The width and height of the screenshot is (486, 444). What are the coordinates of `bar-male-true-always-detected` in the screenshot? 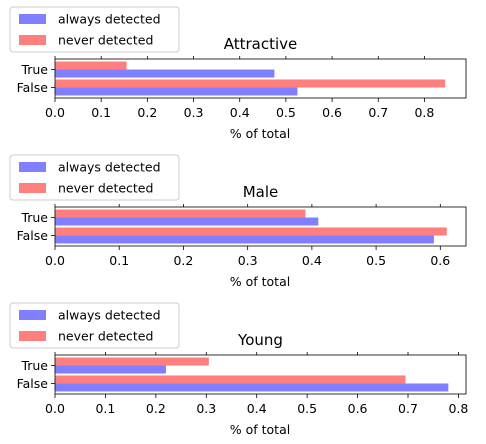 It's located at (187, 221).